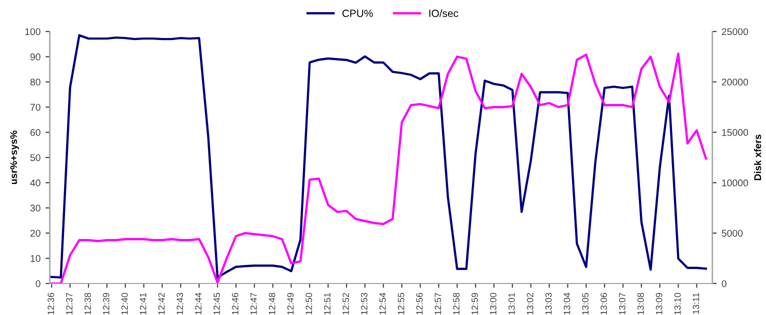 This screenshot has height=315, width=766. Describe the element at coordinates (161, 303) in the screenshot. I see `x-tick-label: 12:42` at that location.